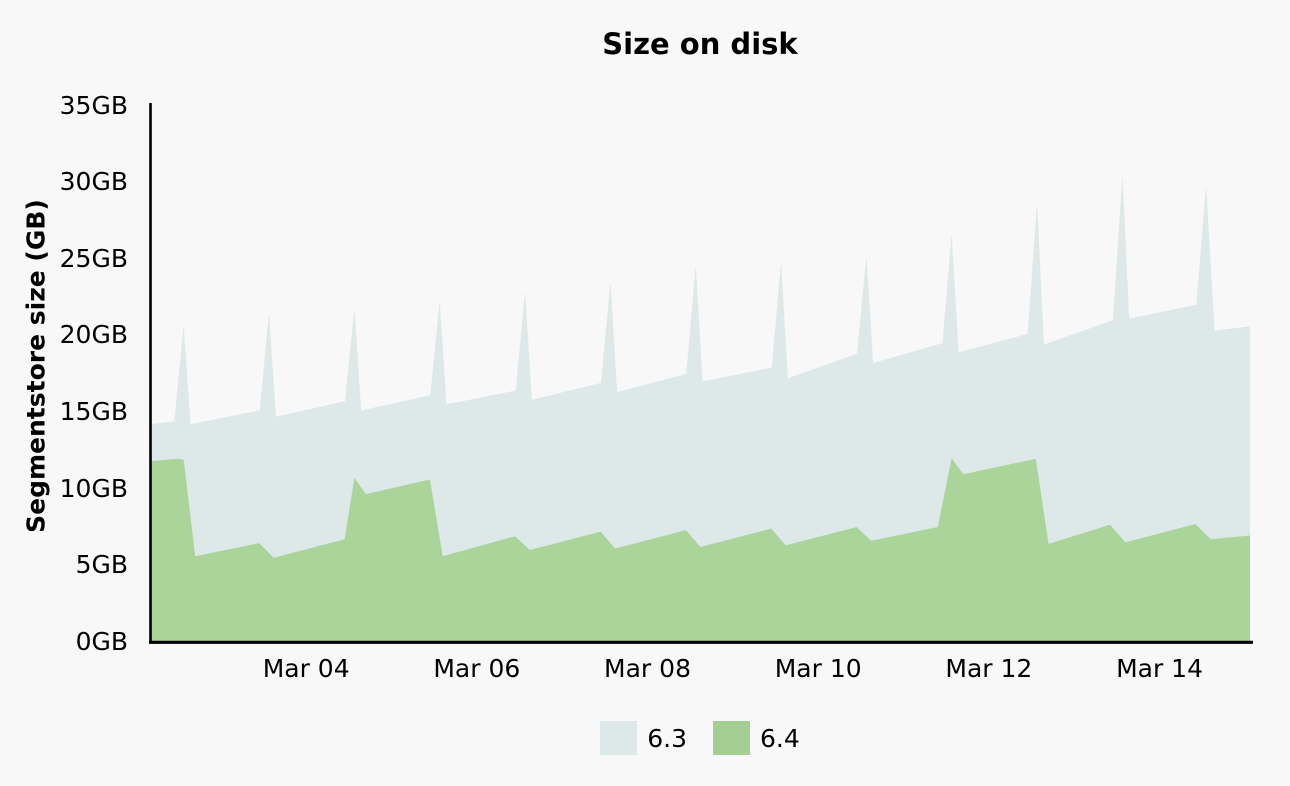 The width and height of the screenshot is (1290, 786). Describe the element at coordinates (818, 668) in the screenshot. I see `x-tick-mar-10: Mar 10` at that location.